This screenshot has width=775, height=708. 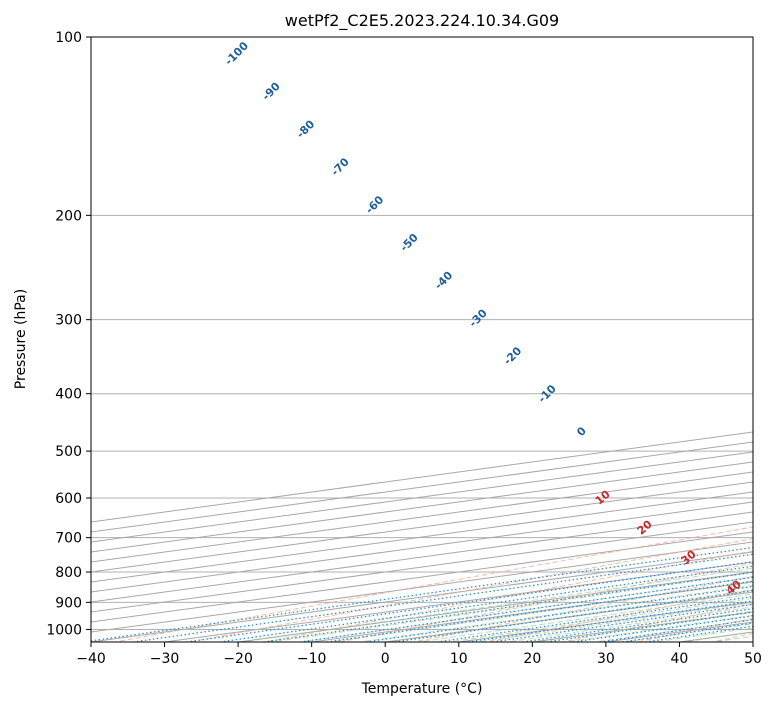 What do you see at coordinates (64, 630) in the screenshot?
I see `y-tick-label: 1000` at bounding box center [64, 630].